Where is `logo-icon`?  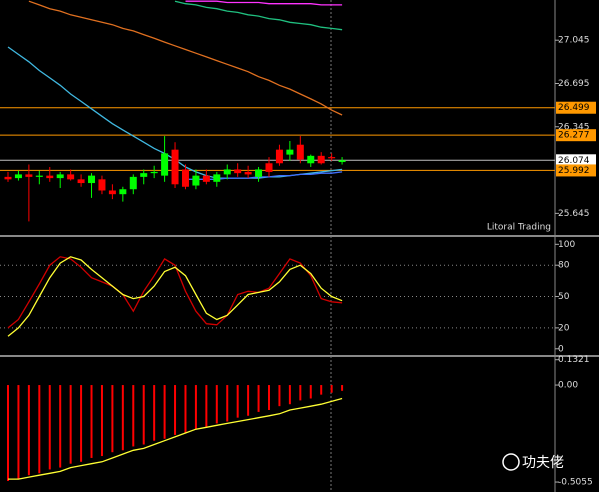 logo-icon is located at coordinates (511, 462).